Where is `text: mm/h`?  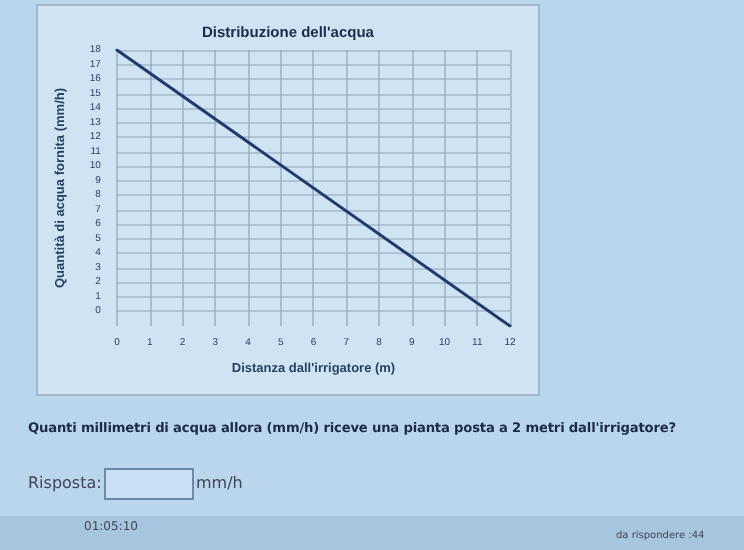 text: mm/h is located at coordinates (219, 483).